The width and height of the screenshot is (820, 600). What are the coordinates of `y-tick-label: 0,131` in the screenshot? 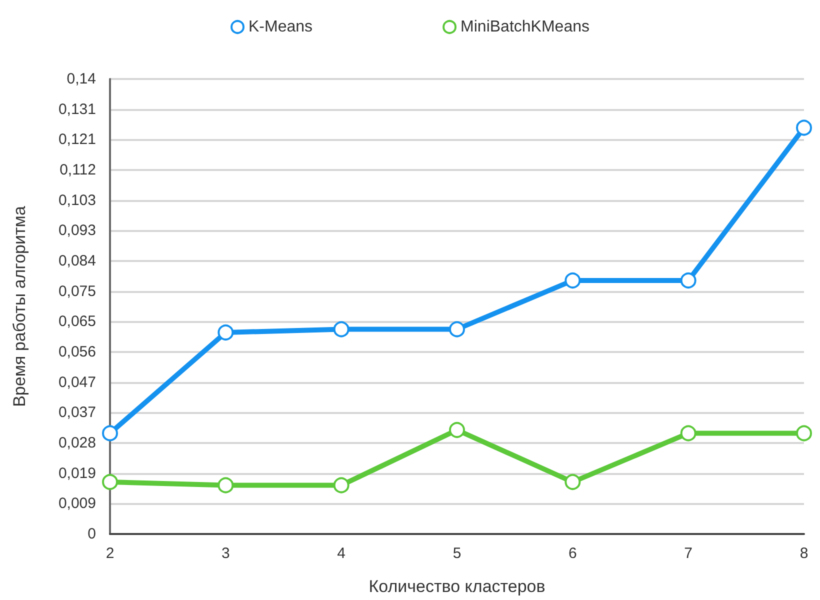 It's located at (77, 109).